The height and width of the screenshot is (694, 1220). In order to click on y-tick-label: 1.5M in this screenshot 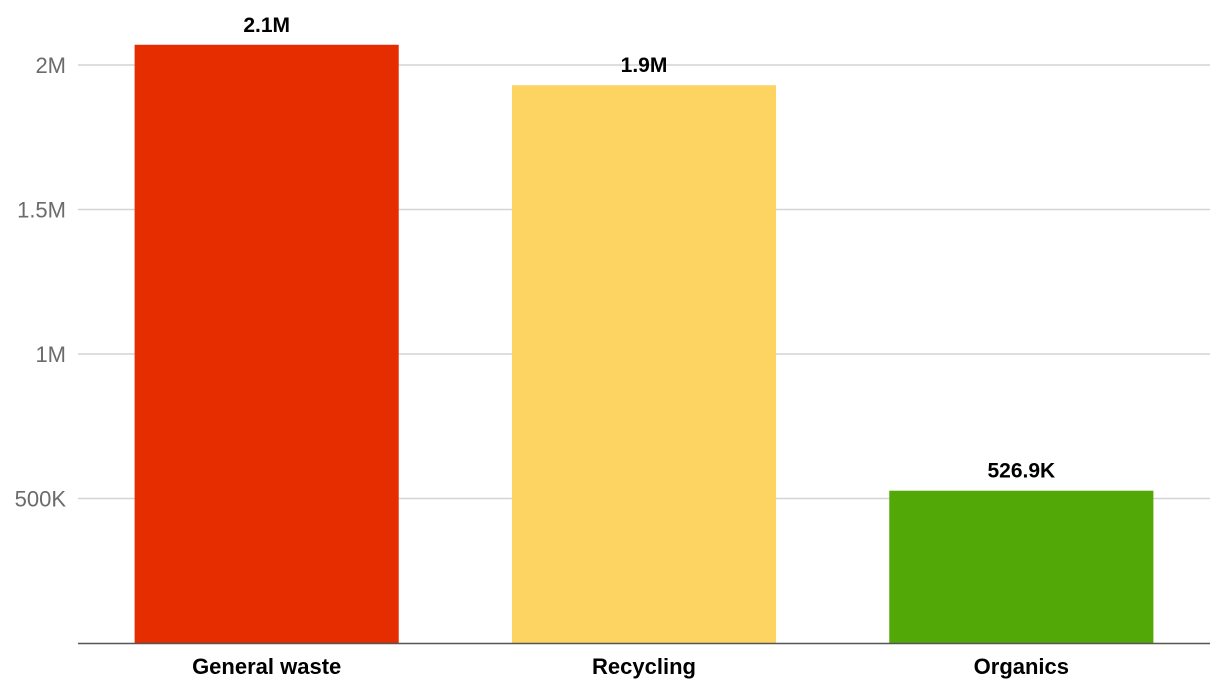, I will do `click(41, 210)`.